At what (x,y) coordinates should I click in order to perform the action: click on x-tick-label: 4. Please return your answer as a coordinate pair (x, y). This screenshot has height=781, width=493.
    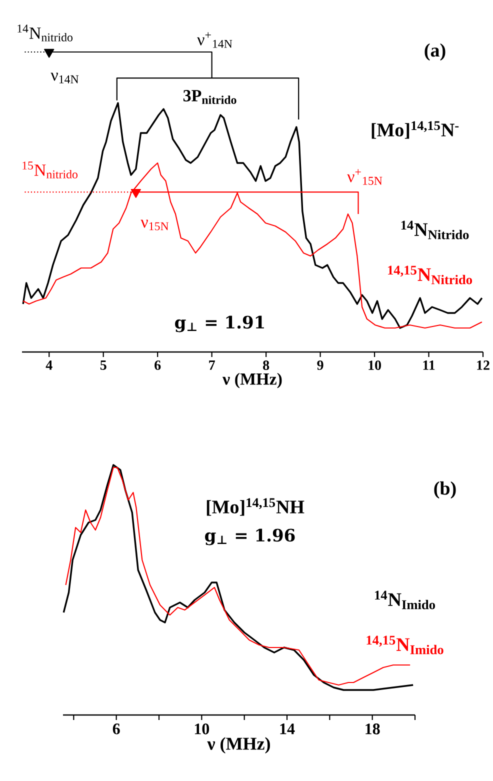
    Looking at the image, I should click on (49, 365).